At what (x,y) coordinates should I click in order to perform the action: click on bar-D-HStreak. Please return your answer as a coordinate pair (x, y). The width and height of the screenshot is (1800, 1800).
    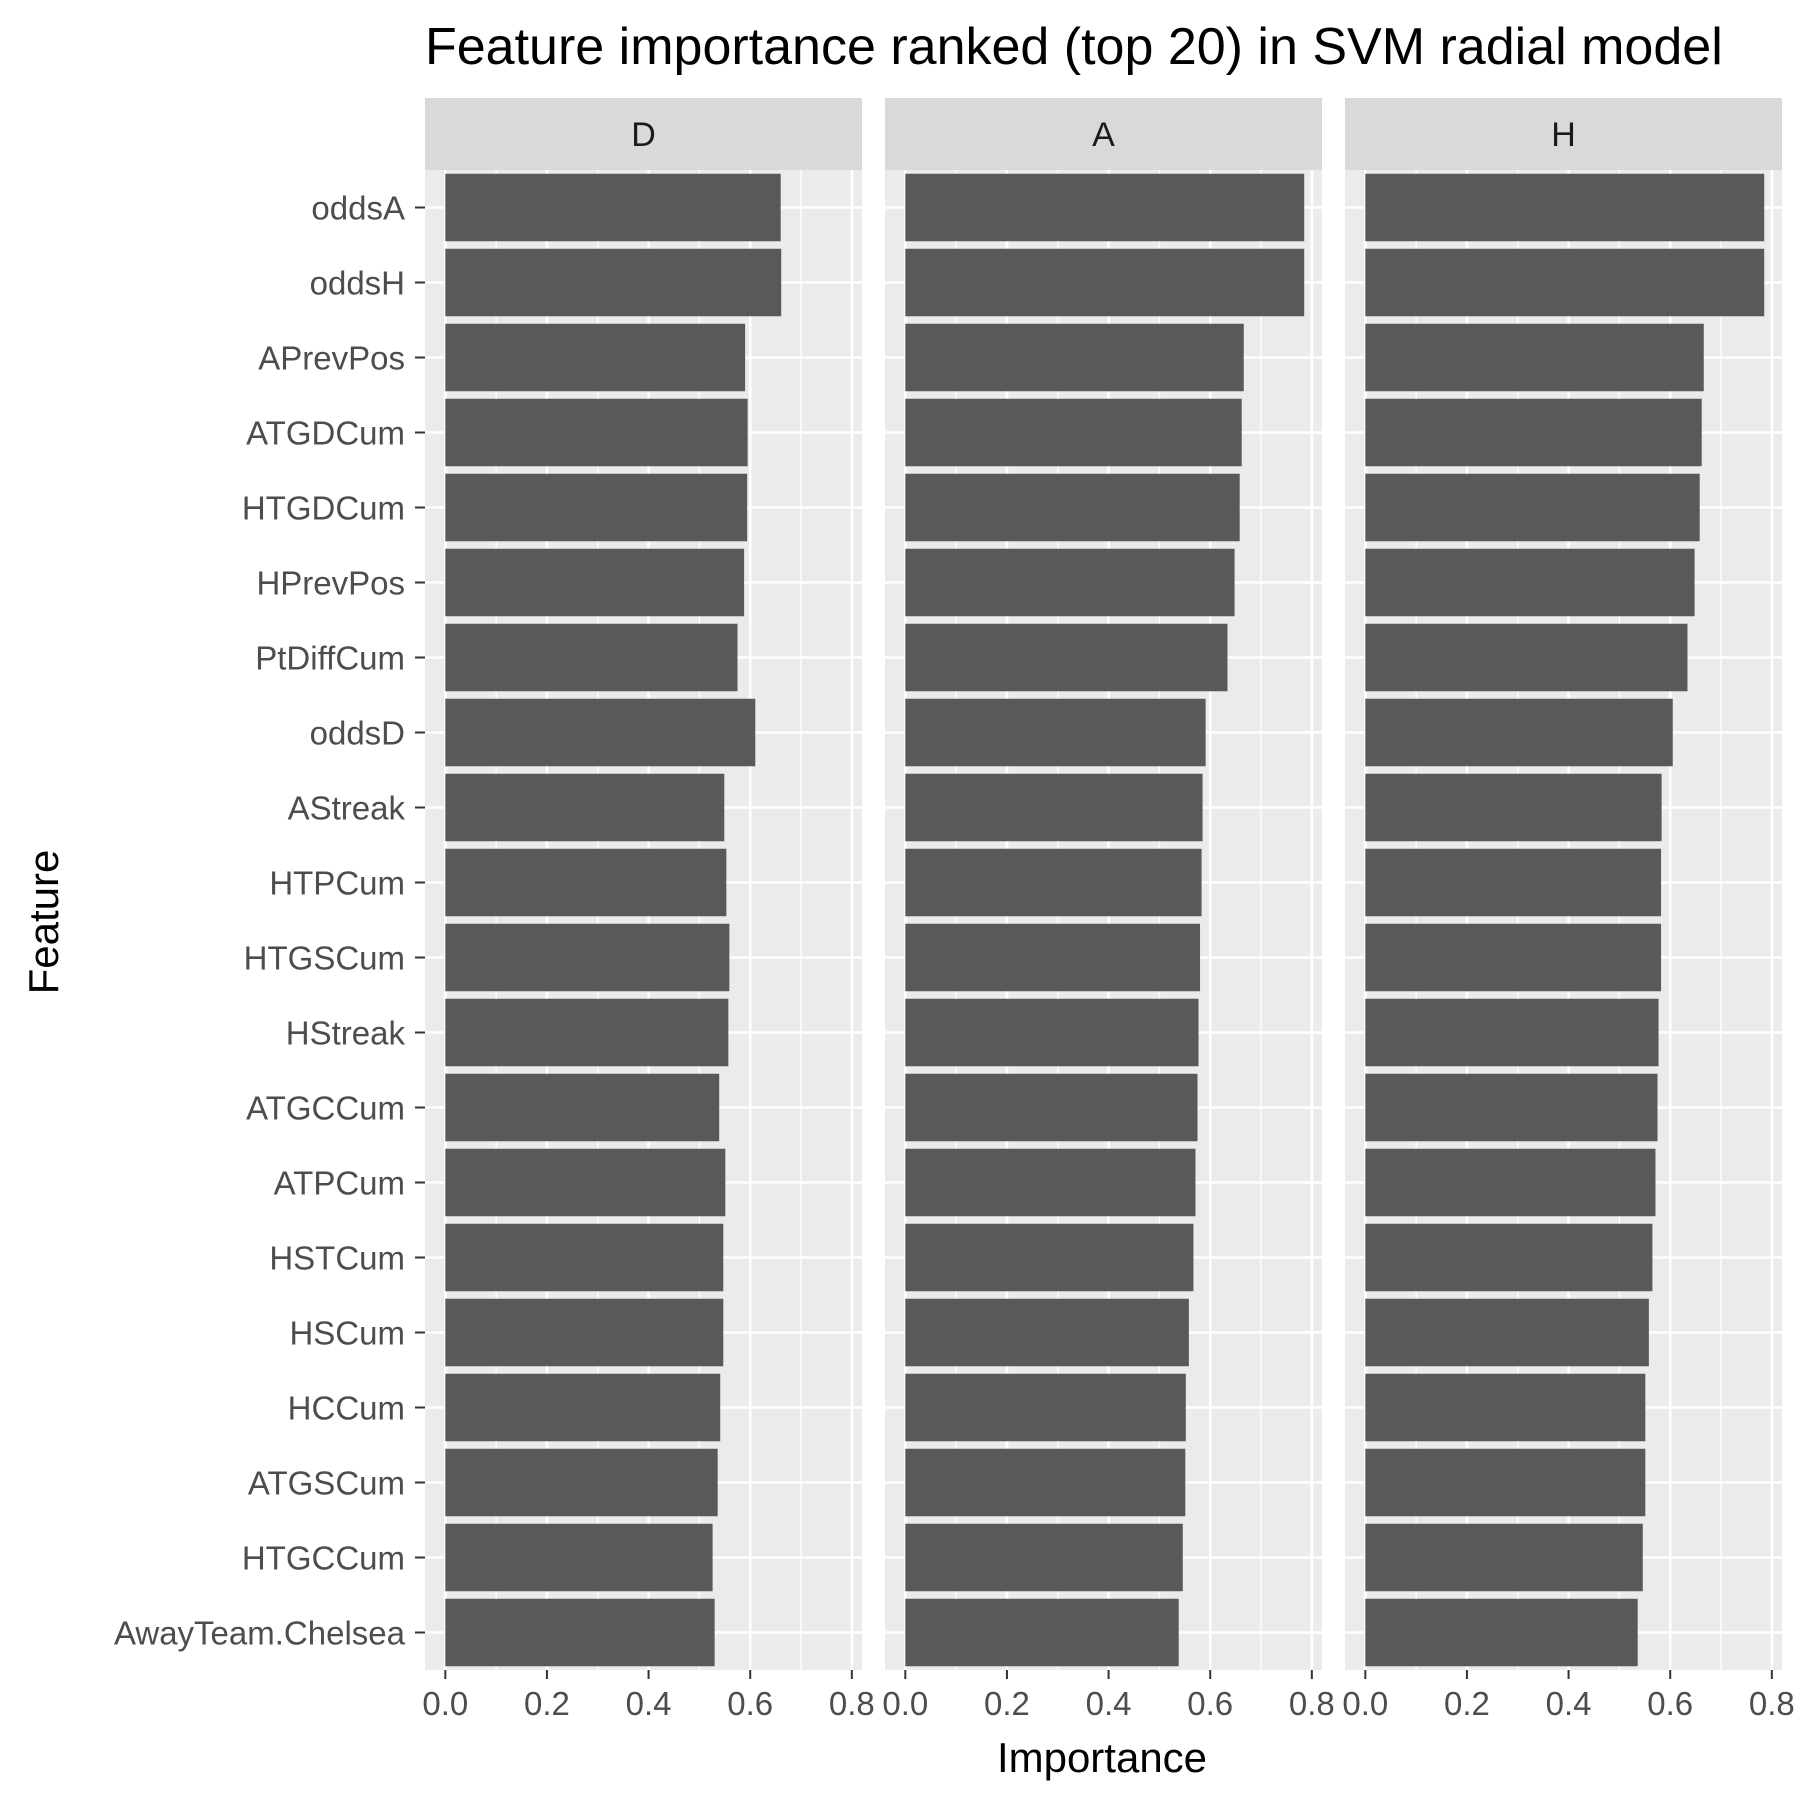
    Looking at the image, I should click on (587, 1032).